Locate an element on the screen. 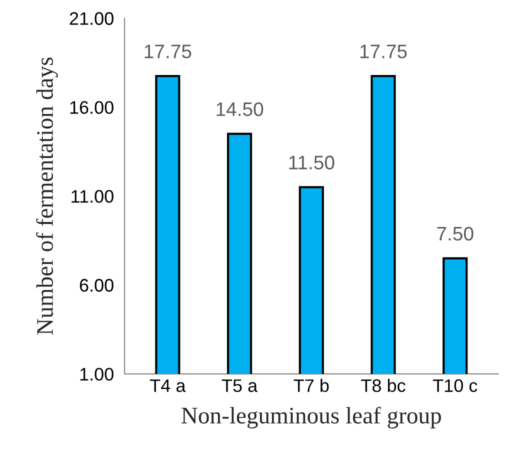 This screenshot has height=456, width=519. y-tick-label: 21.00 is located at coordinates (92, 18).